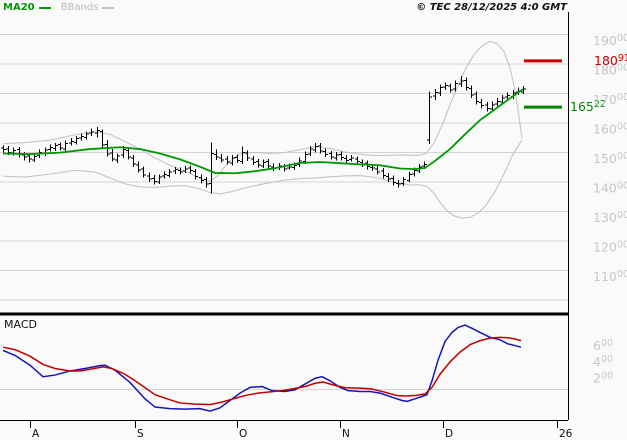  Describe the element at coordinates (19, 7) in the screenshot. I see `legend-ma20-label: MA20` at that location.